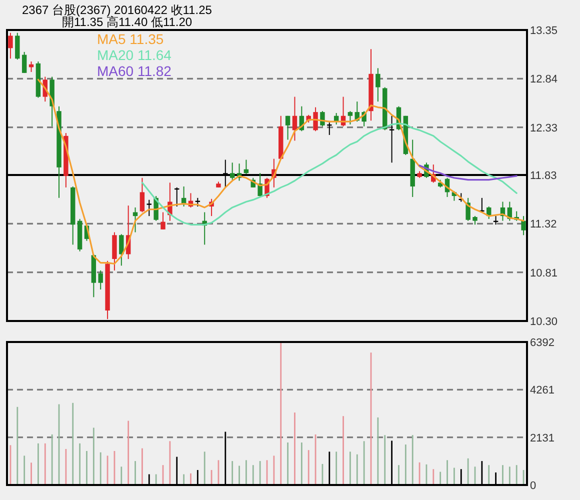 The width and height of the screenshot is (580, 500). I want to click on y-tick-label: 11.83, so click(543, 176).